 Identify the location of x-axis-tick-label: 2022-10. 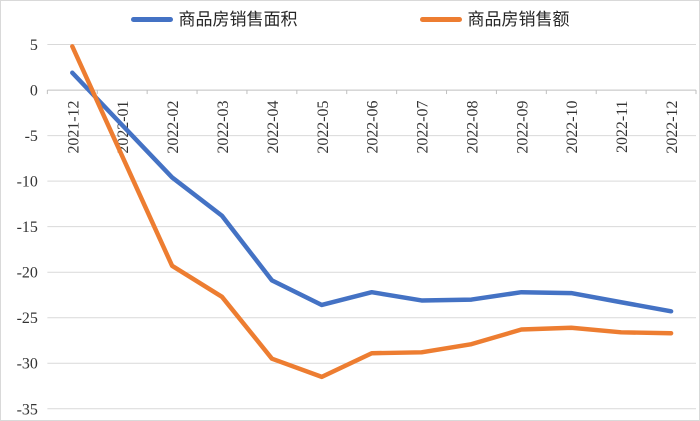
(572, 126).